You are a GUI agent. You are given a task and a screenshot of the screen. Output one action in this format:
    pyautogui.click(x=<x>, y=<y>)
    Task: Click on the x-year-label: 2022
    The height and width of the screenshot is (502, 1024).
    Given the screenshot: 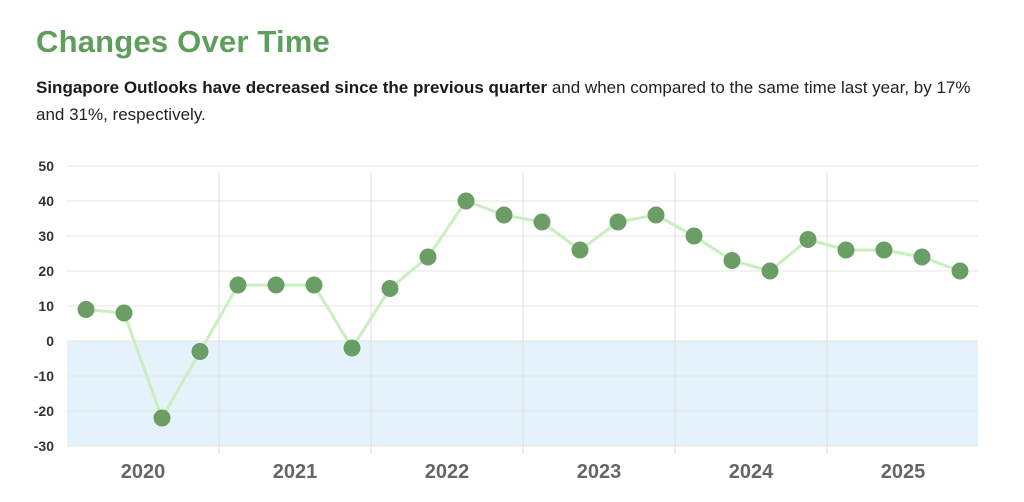 What is the action you would take?
    pyautogui.click(x=447, y=472)
    